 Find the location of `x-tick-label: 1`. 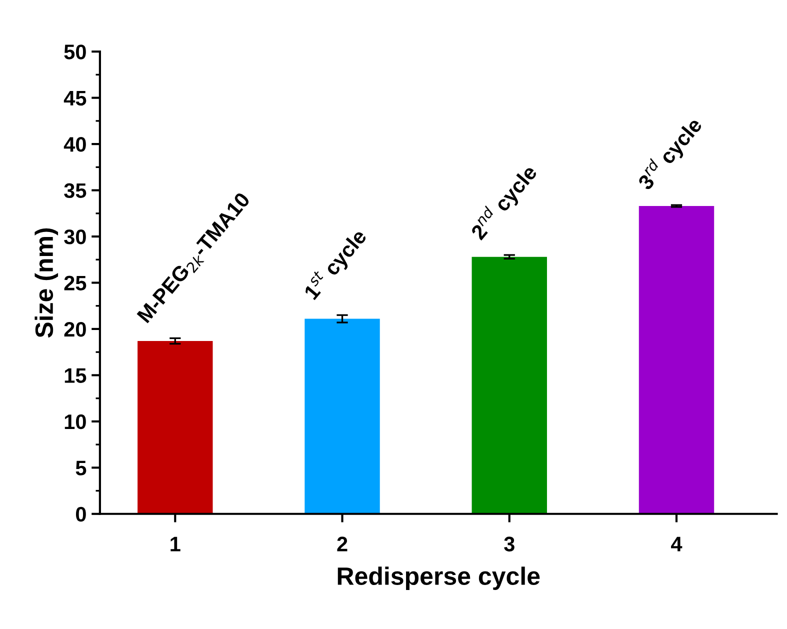

x-tick-label: 1 is located at coordinates (175, 544).